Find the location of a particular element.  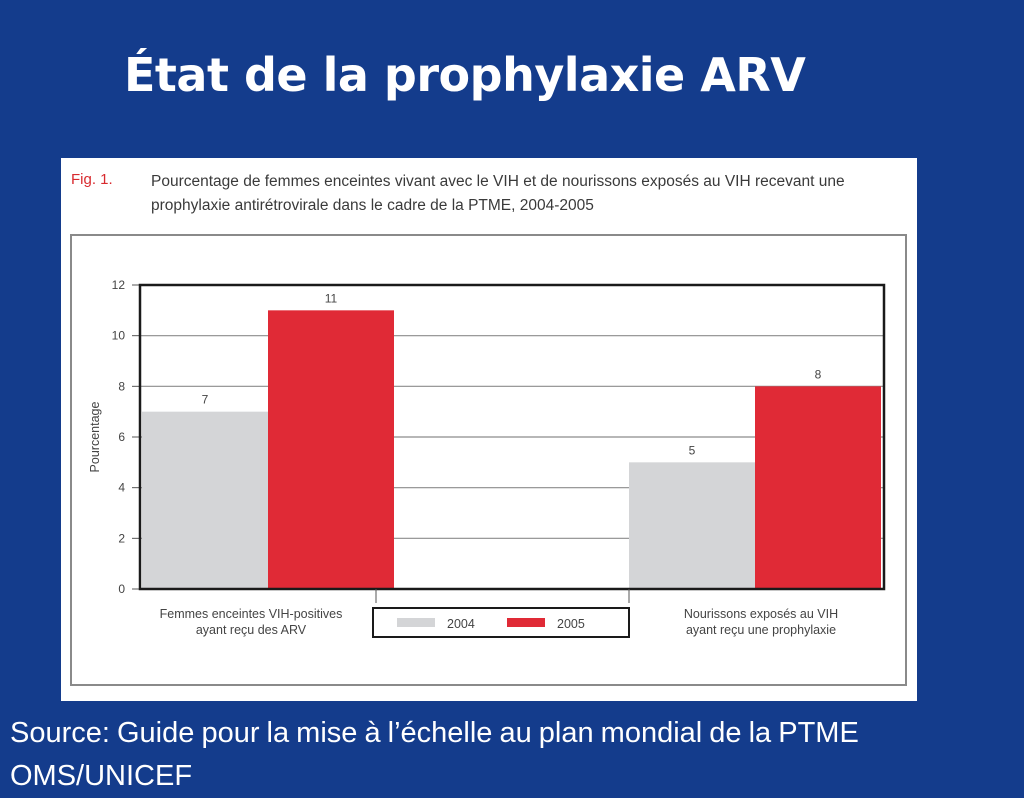

legend-swatch-2004 is located at coordinates (416, 622).